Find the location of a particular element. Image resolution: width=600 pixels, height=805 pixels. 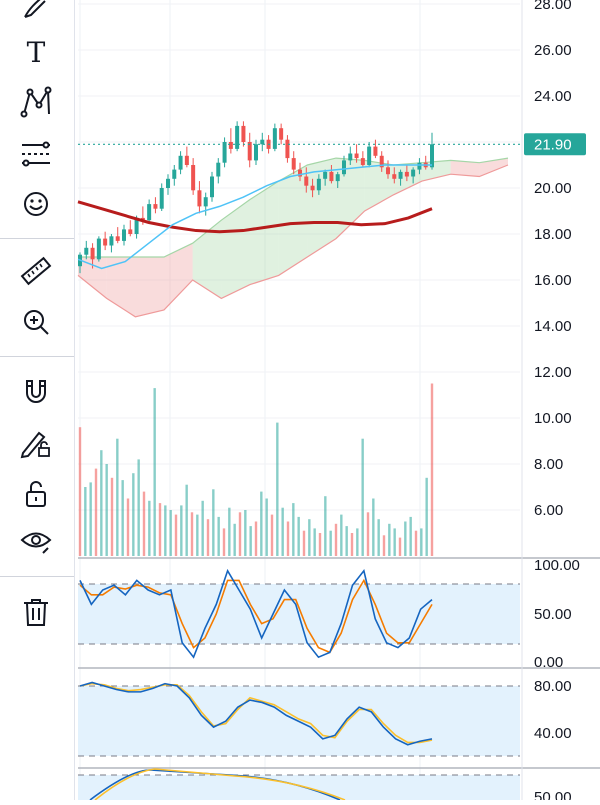

forecast-tool-button is located at coordinates (36, 154).